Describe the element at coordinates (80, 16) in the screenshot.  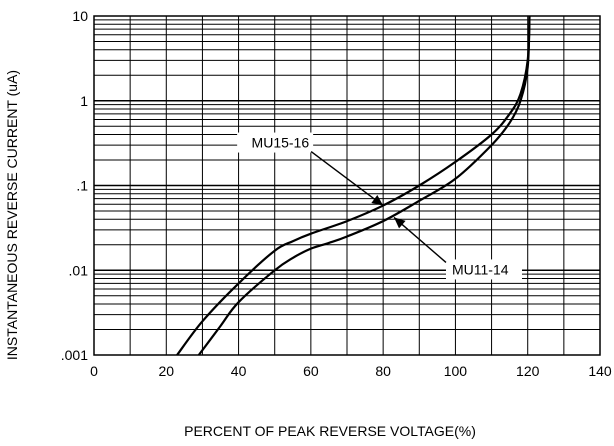
I see `y-tick-label: 10` at that location.